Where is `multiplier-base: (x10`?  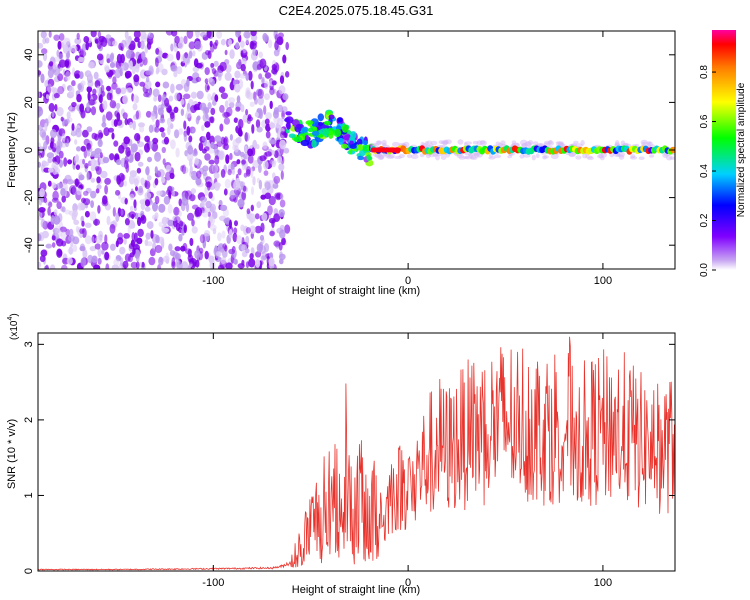
multiplier-base: (x10 is located at coordinates (14, 330).